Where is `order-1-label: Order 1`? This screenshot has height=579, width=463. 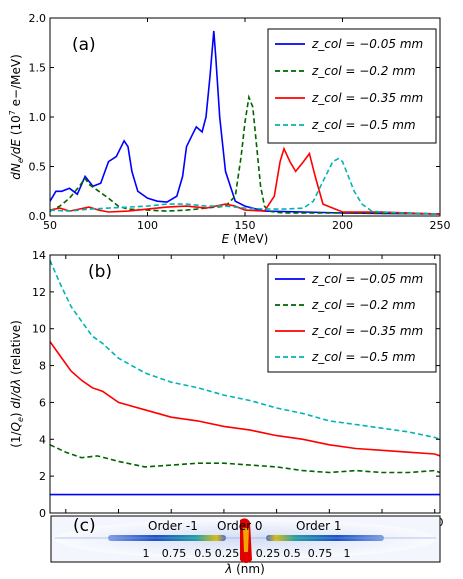
order-1-label: Order 1 is located at coordinates (319, 526).